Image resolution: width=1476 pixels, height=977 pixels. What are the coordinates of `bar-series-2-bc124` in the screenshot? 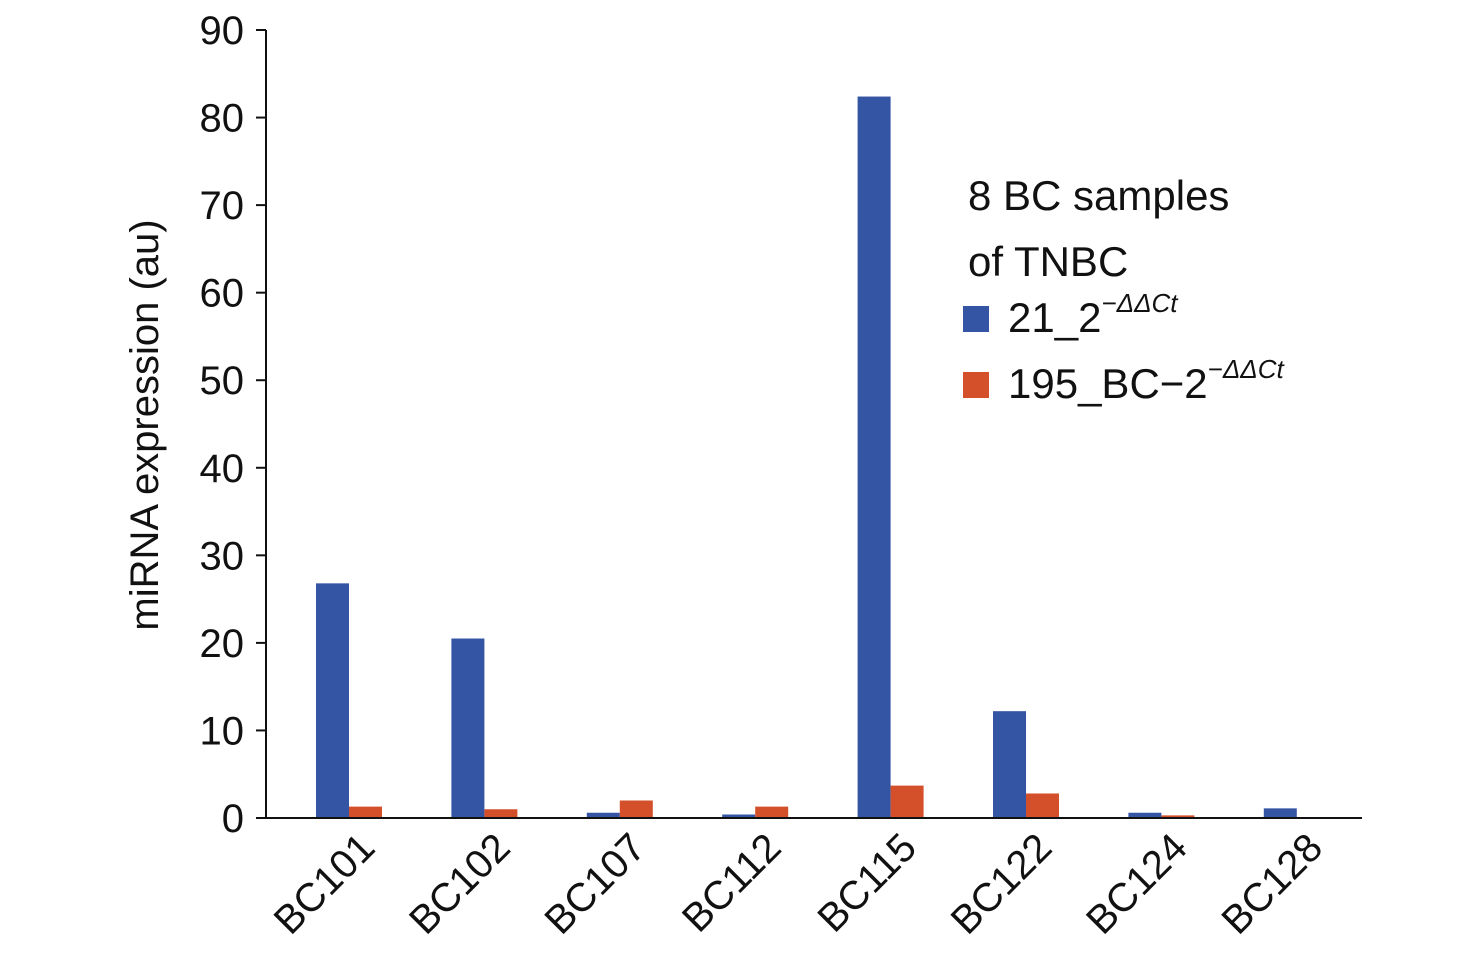 It's located at (1178, 816).